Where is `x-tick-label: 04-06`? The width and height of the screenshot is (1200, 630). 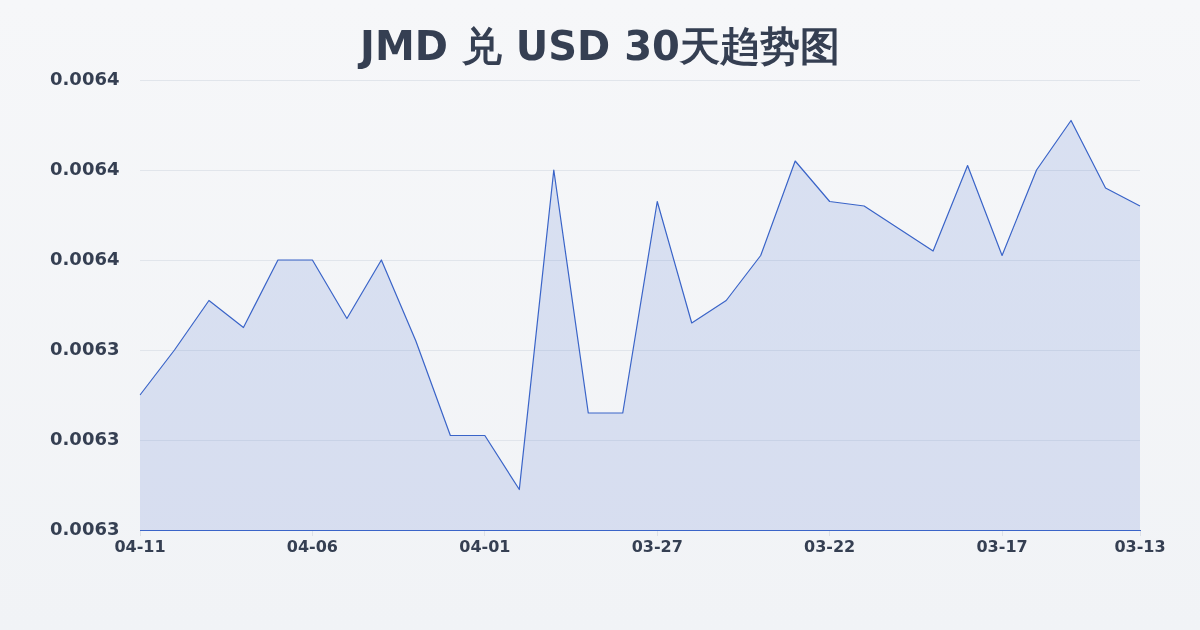 x-tick-label: 04-06 is located at coordinates (312, 546).